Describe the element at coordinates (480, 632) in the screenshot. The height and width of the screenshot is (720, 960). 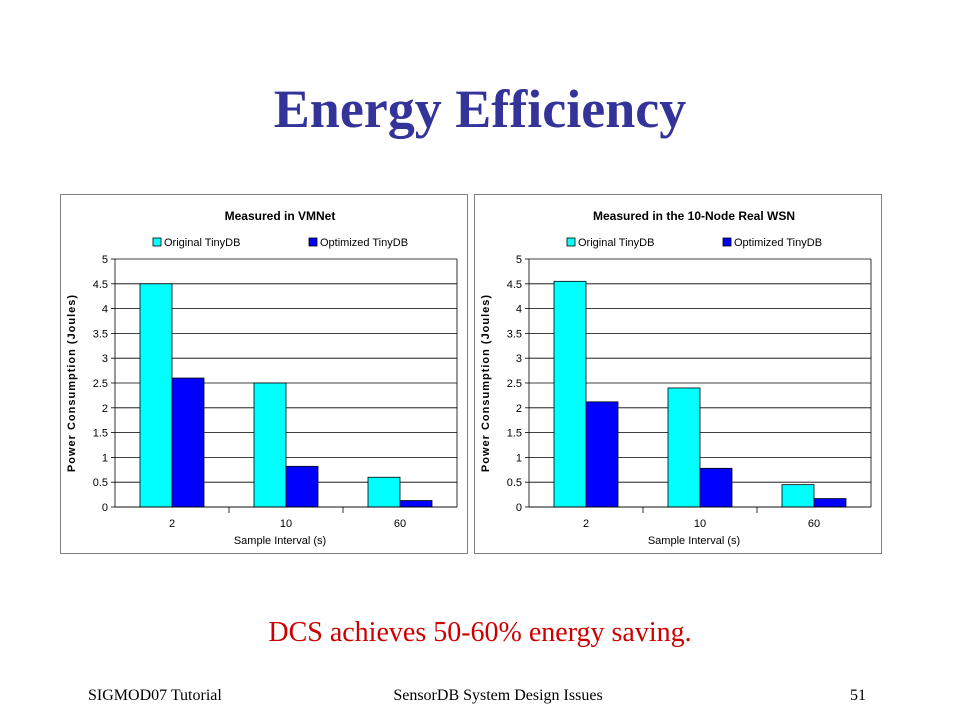
I see `slide-caption: DCS achieves 50-60% energy saving.` at that location.